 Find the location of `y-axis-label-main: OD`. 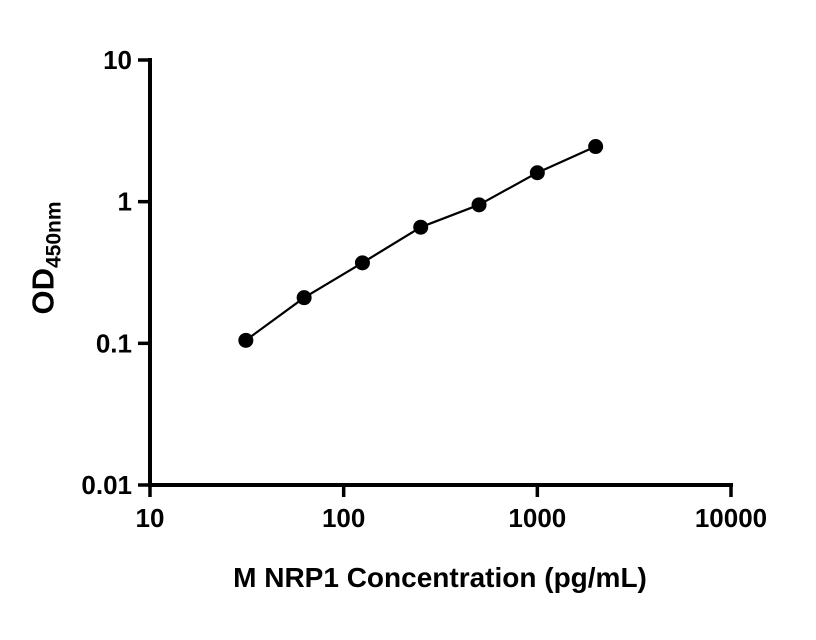

y-axis-label-main: OD is located at coordinates (43, 291).